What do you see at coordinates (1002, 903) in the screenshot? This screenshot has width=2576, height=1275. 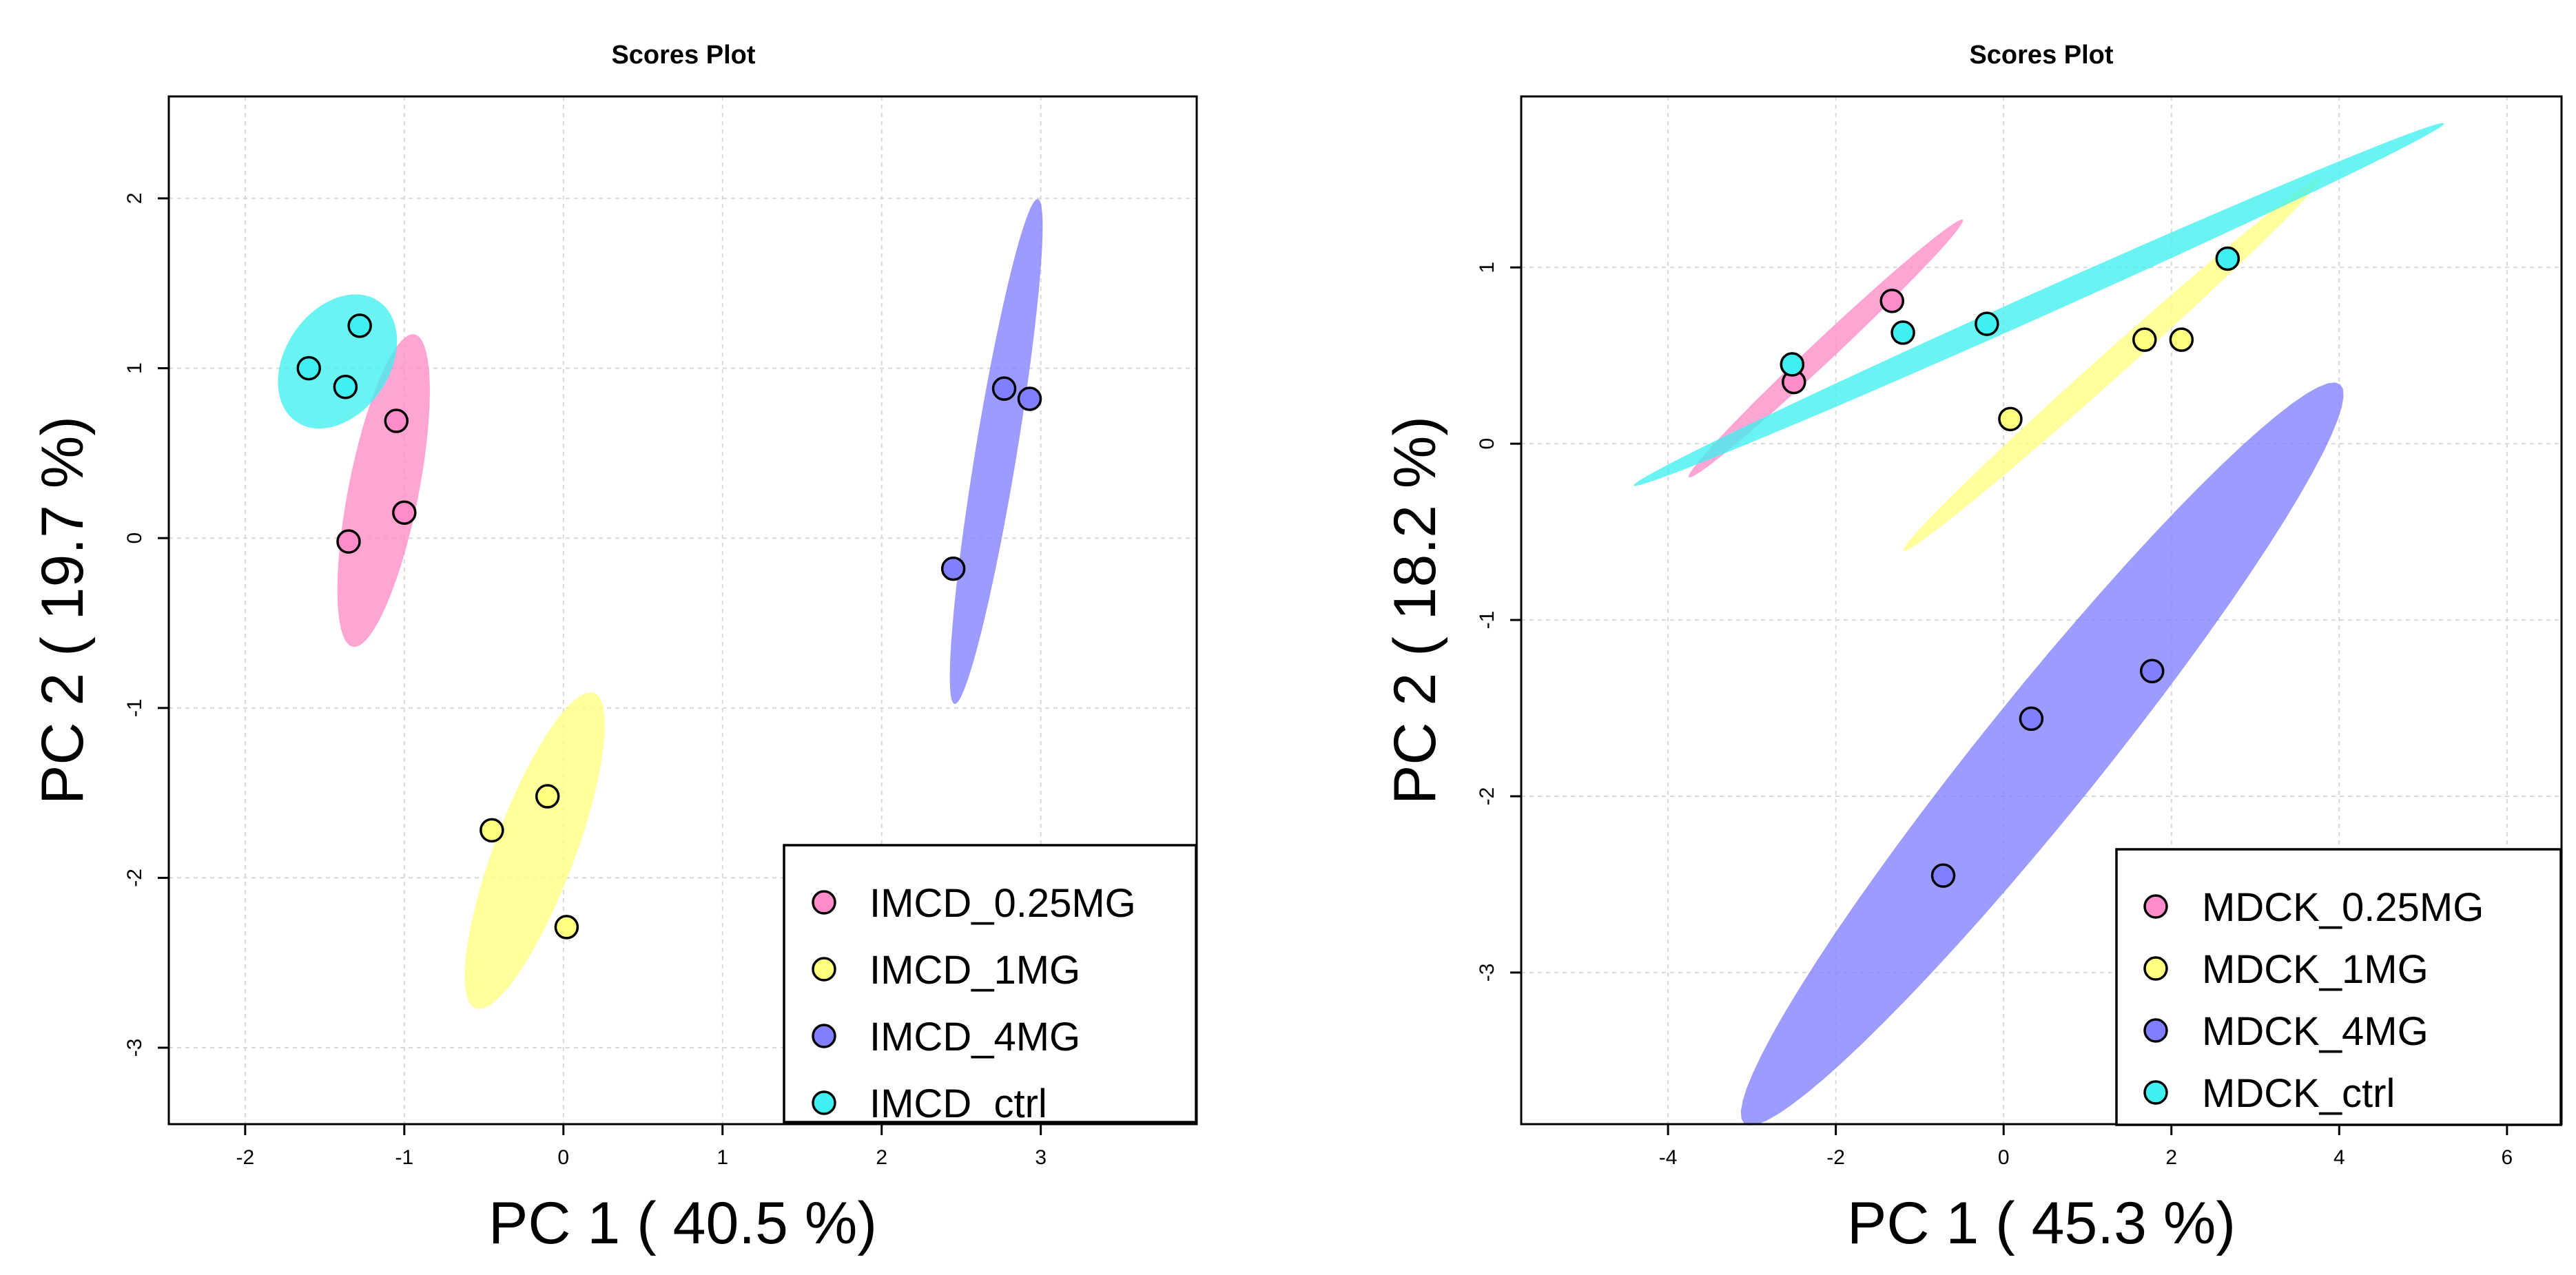 I see `legend-label: IMCD_0.25MG` at bounding box center [1002, 903].